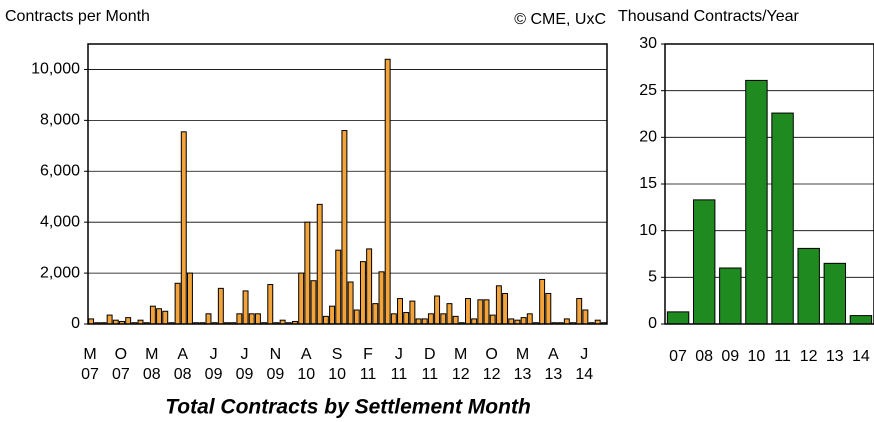 The height and width of the screenshot is (422, 874). I want to click on y-tick-label: 30, so click(648, 43).